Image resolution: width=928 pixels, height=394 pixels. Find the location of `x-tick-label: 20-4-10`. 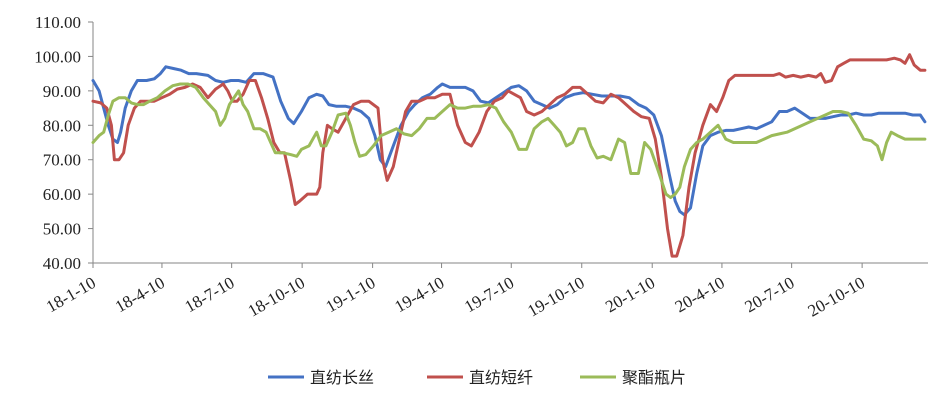

x-tick-label: 20-4-10 is located at coordinates (700, 294).